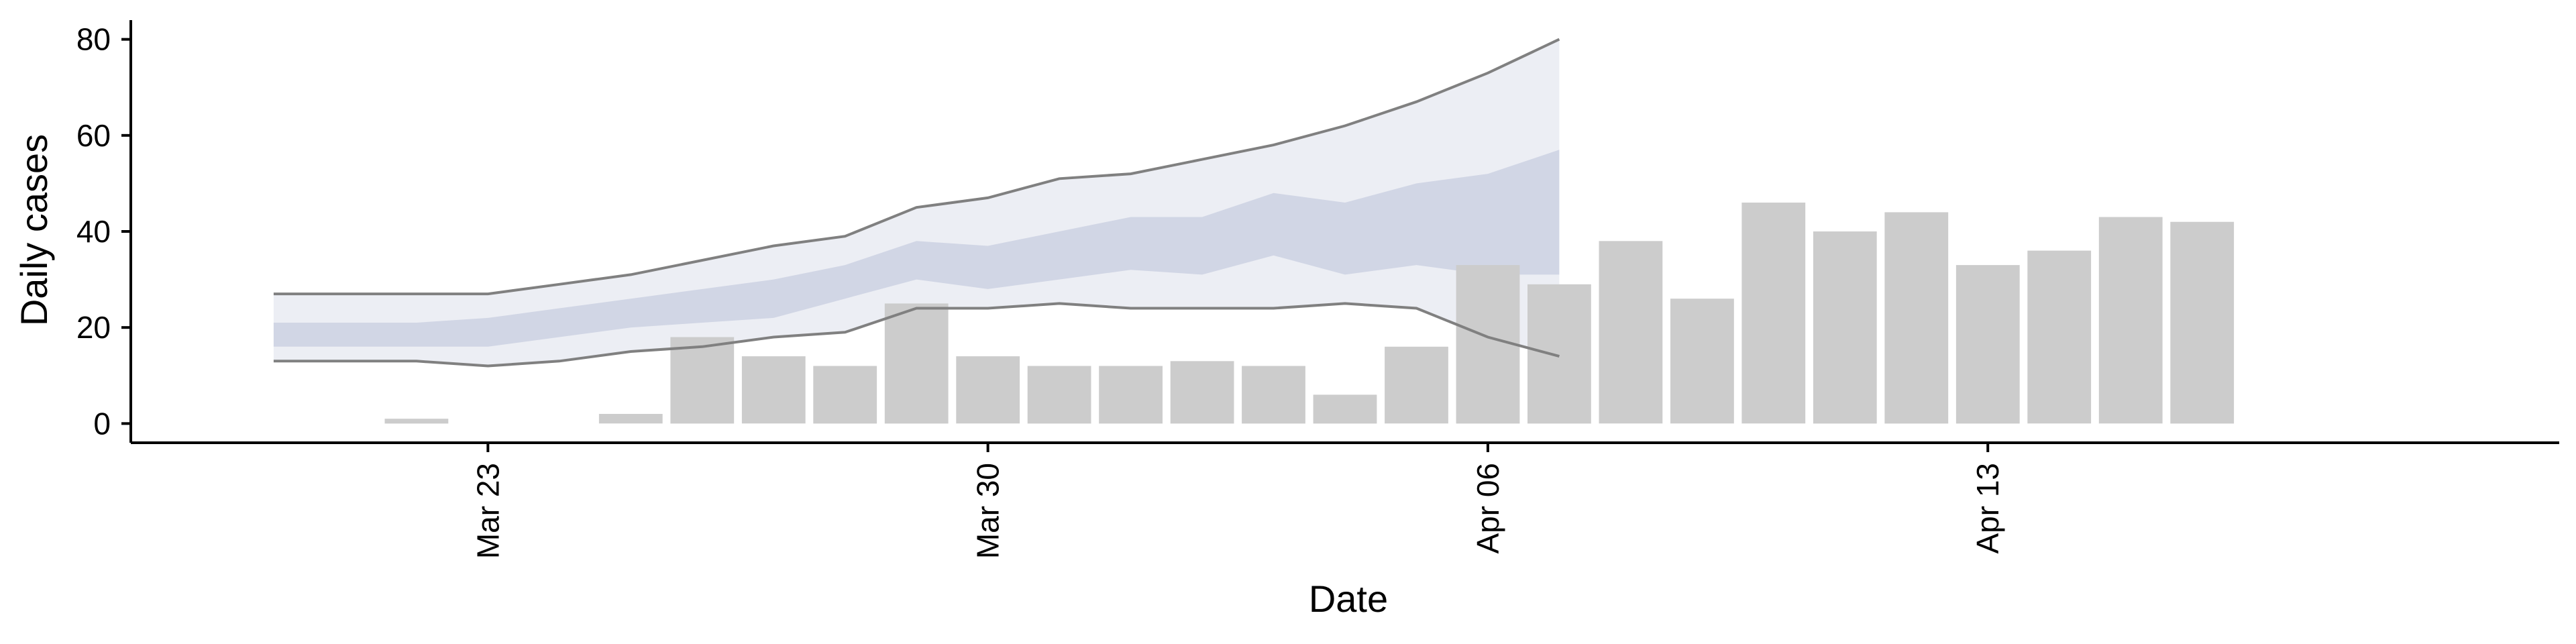 This screenshot has height=644, width=2576. I want to click on y-tick-label-40: 40, so click(93, 231).